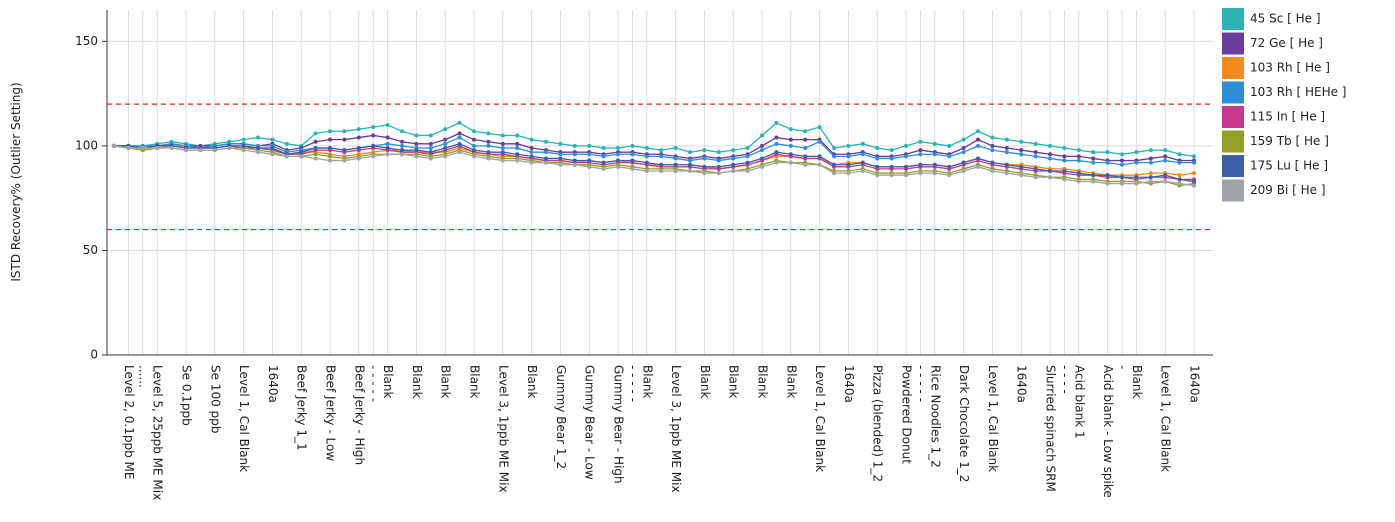  What do you see at coordinates (86, 41) in the screenshot?
I see `y-tick-label: 150` at bounding box center [86, 41].